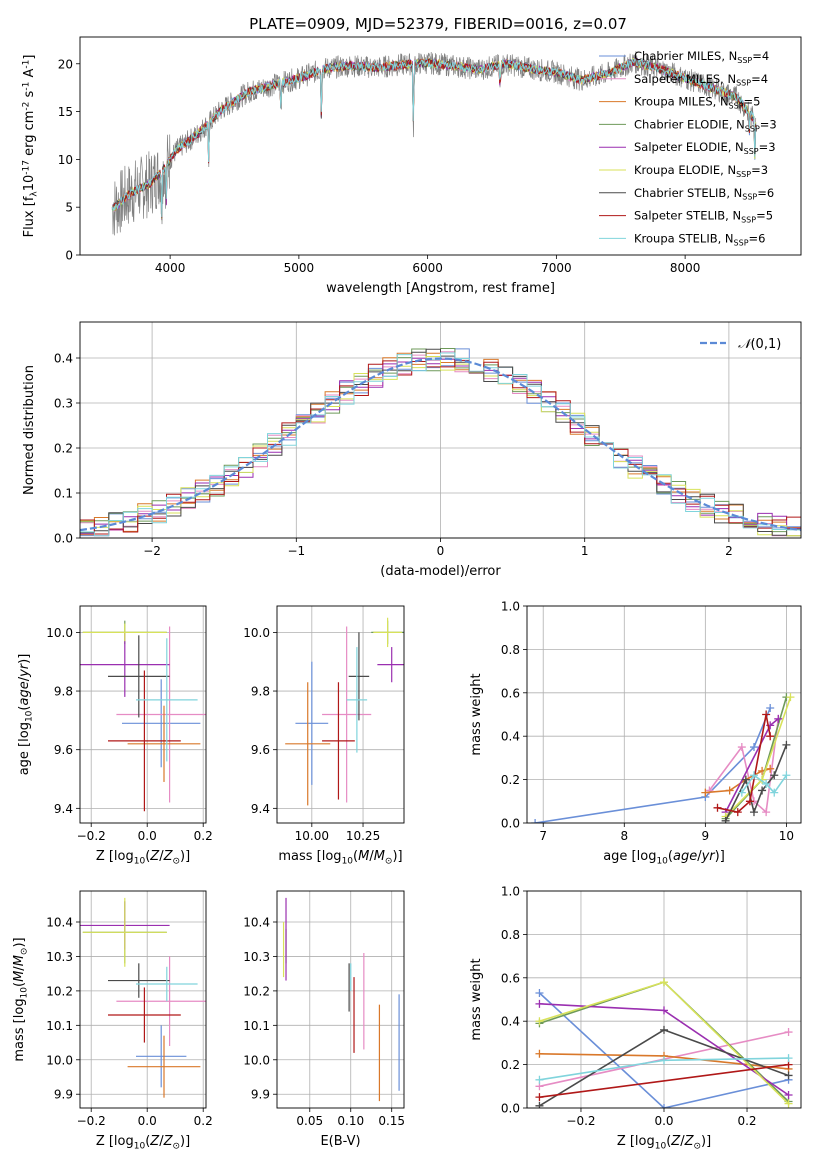 Image resolution: width=819 pixels, height=1170 pixels. I want to click on x-tick-label: 10.25, so click(363, 836).